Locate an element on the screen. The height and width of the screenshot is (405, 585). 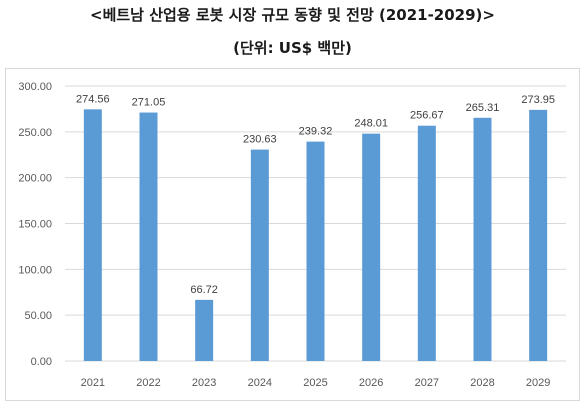
x-tick-label: 2022 is located at coordinates (148, 383).